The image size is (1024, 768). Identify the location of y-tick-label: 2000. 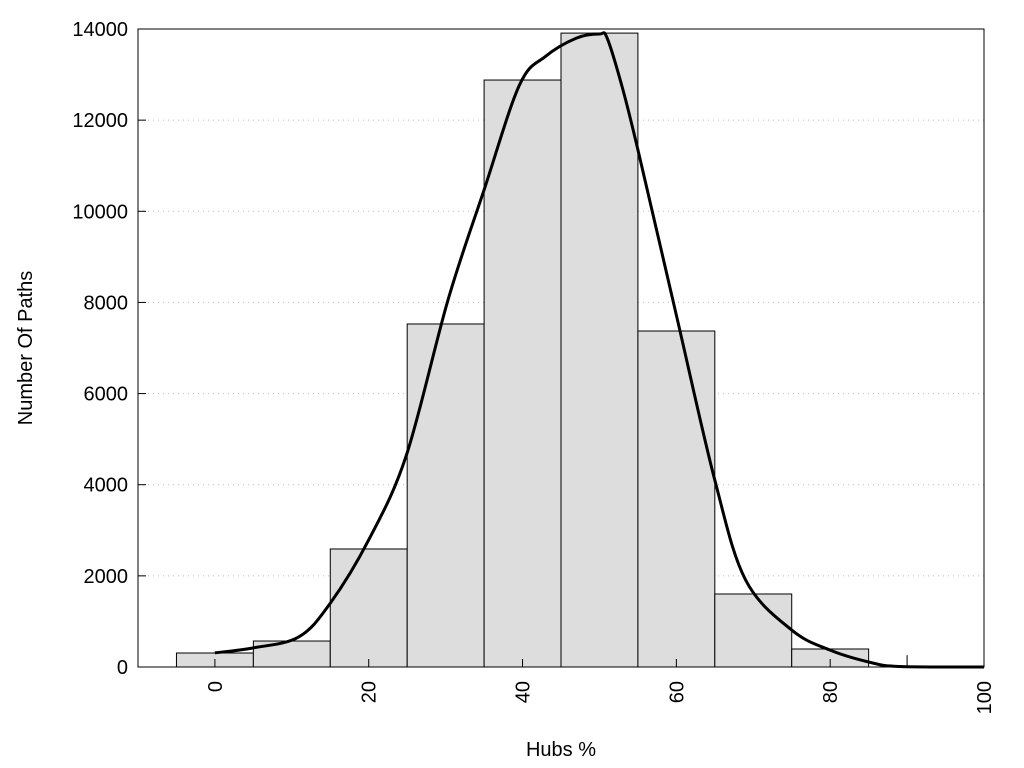
(106, 577).